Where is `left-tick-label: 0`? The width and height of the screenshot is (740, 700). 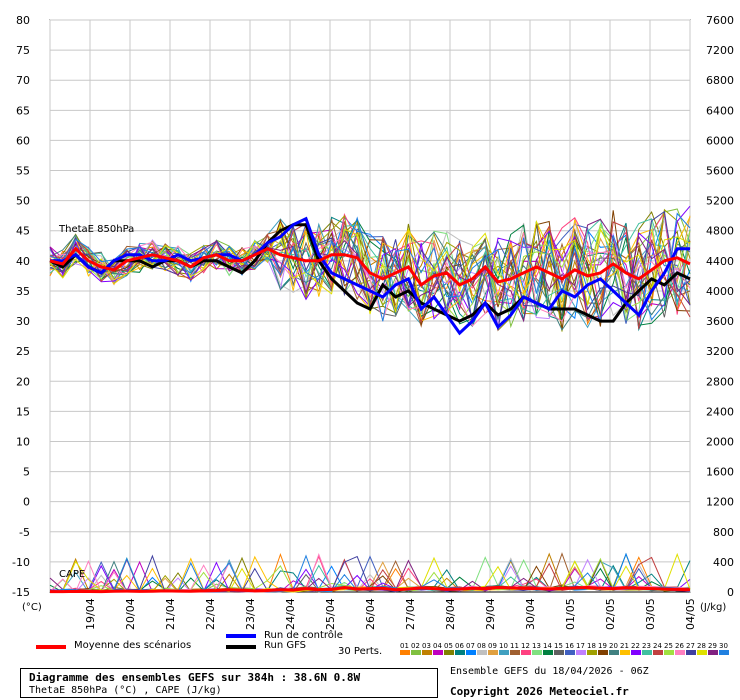 left-tick-label: 0 is located at coordinates (26, 502).